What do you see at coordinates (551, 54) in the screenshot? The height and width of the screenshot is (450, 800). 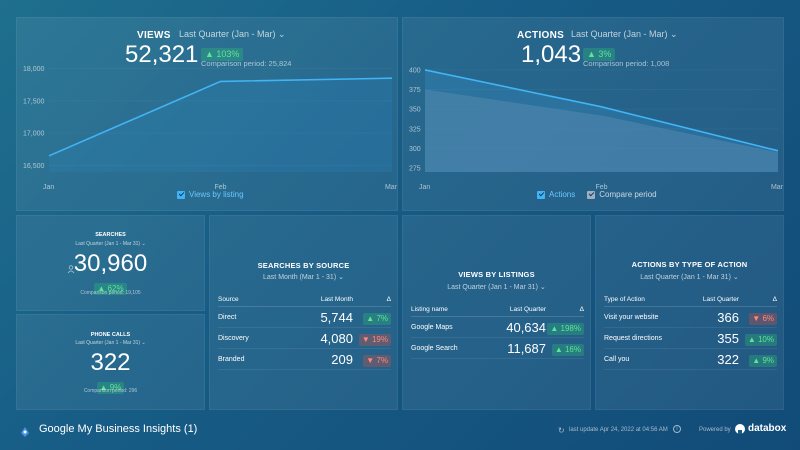 I see `actions-value: 1,043` at bounding box center [551, 54].